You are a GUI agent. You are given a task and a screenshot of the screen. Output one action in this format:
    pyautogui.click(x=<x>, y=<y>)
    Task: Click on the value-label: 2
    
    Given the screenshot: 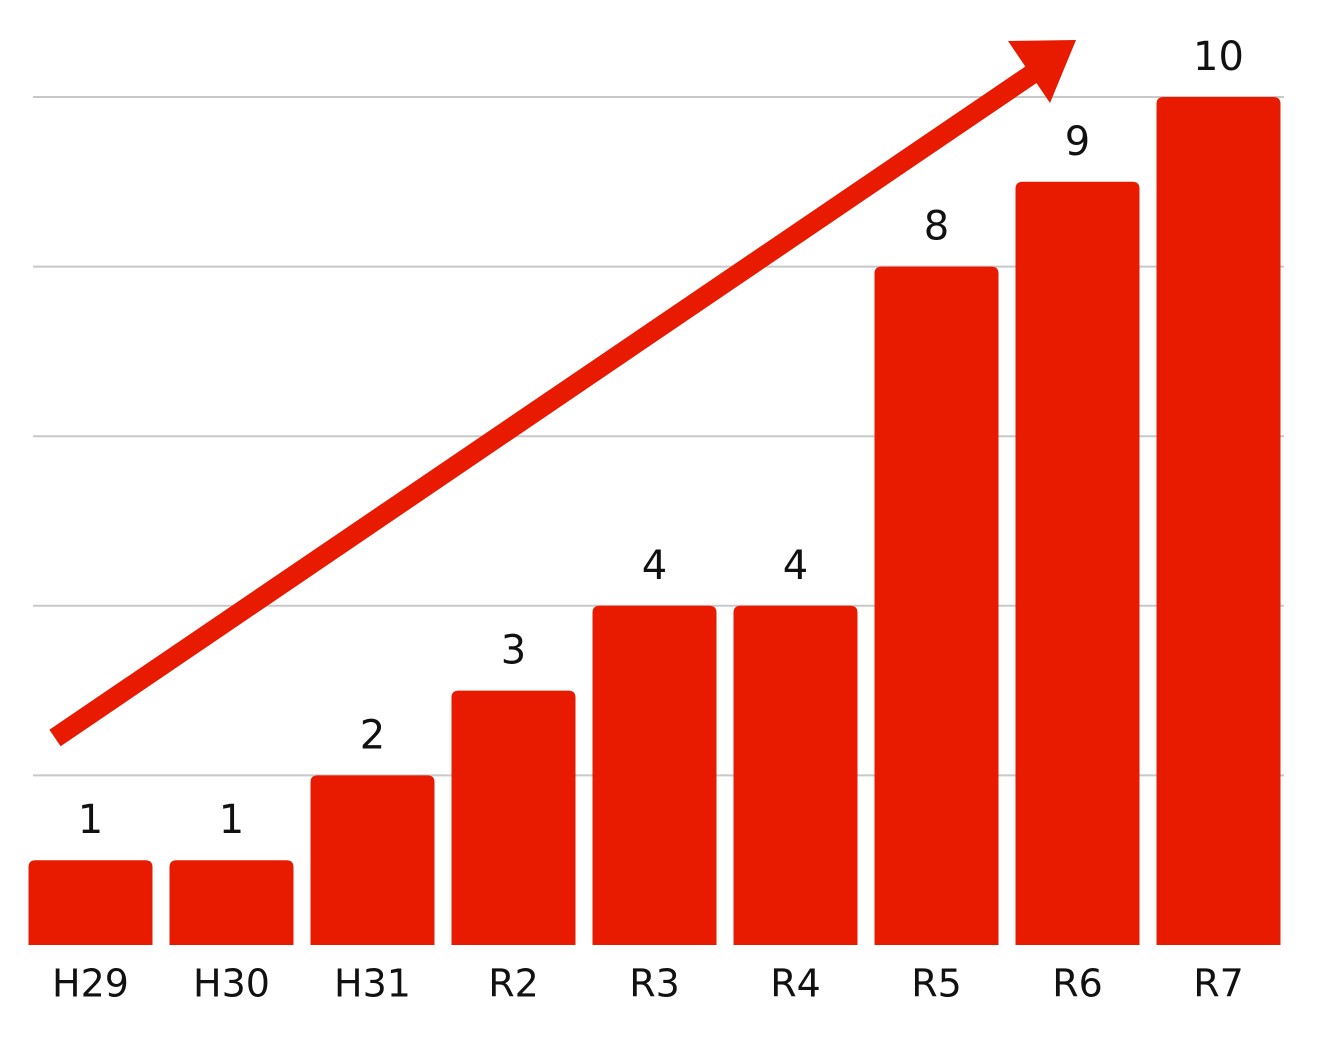 What is the action you would take?
    pyautogui.click(x=372, y=735)
    